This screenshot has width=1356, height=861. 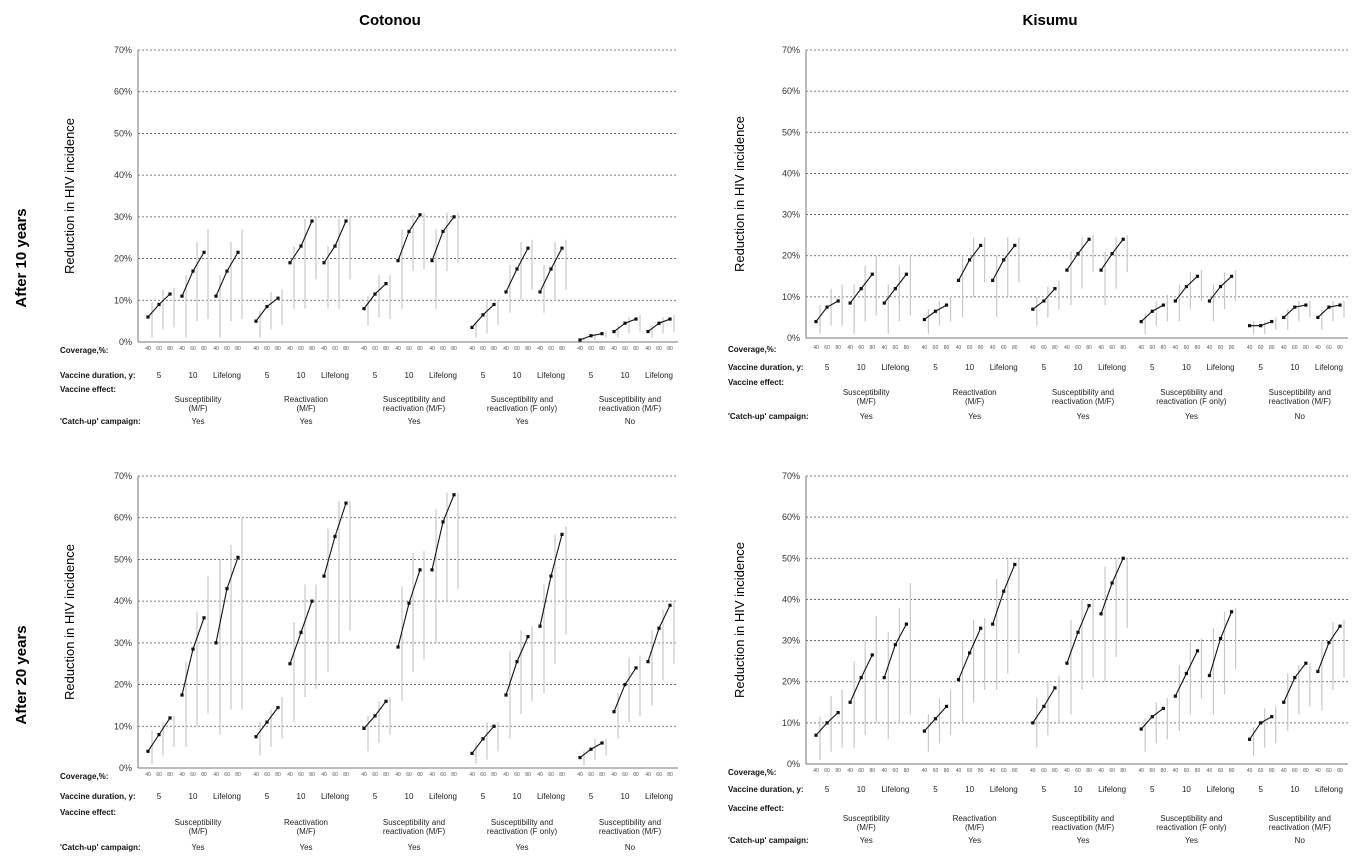 What do you see at coordinates (305, 408) in the screenshot?
I see `effect-label-line2: (M/F)` at bounding box center [305, 408].